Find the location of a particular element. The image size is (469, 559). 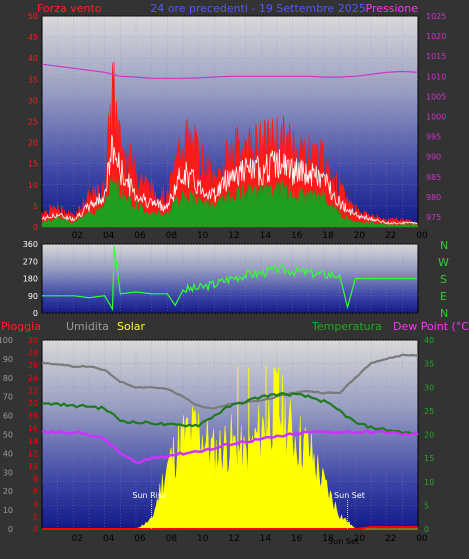

wind-tick-label: 5 is located at coordinates (35, 206).